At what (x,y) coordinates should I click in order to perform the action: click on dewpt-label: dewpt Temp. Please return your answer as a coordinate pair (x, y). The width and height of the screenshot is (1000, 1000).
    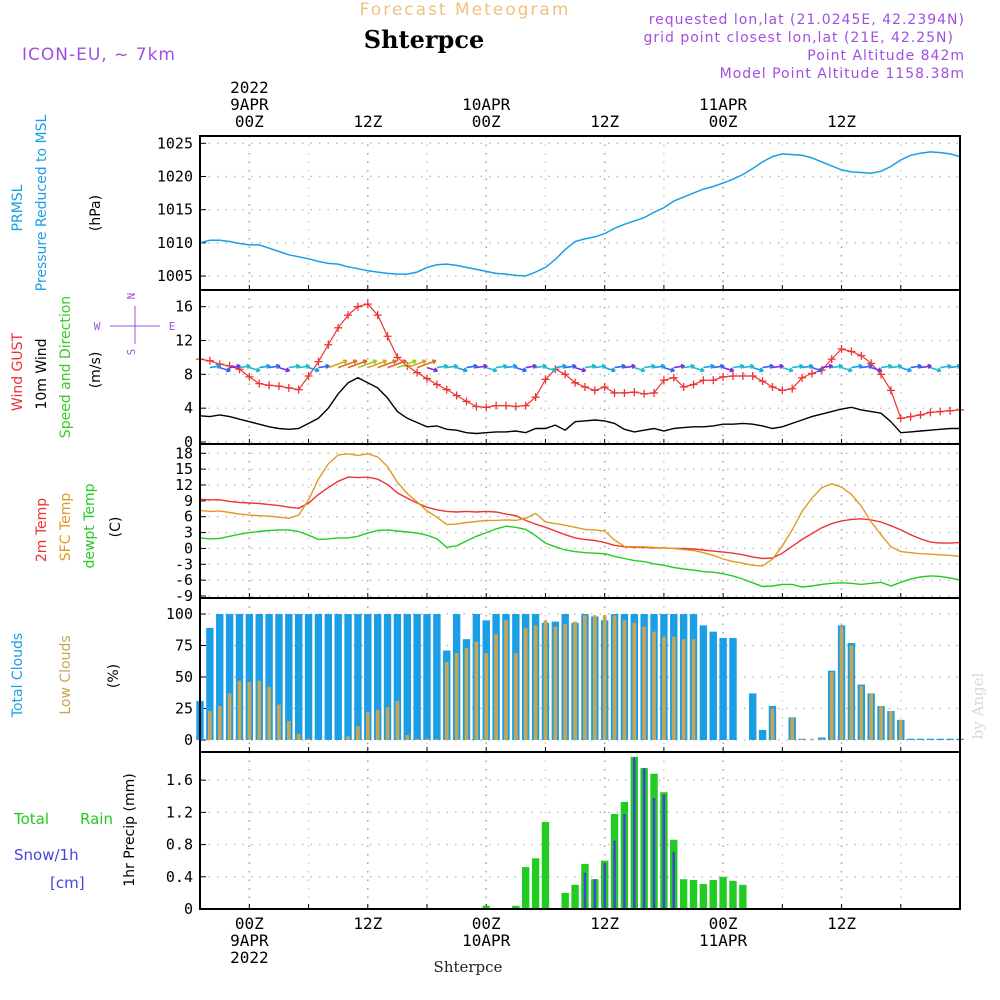
    Looking at the image, I should click on (90, 525).